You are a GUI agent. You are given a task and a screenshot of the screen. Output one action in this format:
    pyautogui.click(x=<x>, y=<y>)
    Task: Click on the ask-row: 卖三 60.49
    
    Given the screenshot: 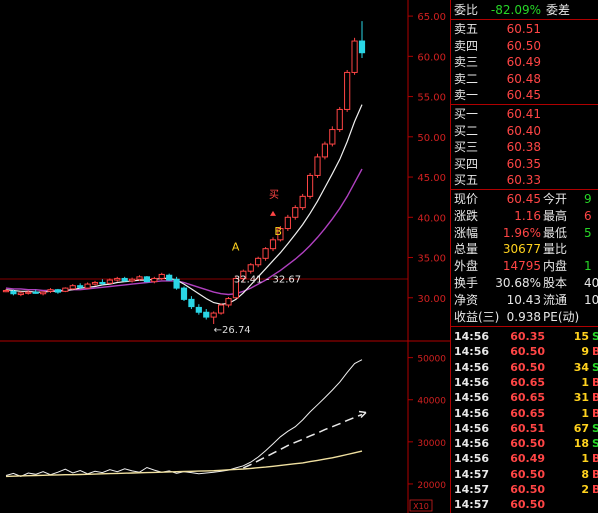 What is the action you would take?
    pyautogui.click(x=524, y=62)
    